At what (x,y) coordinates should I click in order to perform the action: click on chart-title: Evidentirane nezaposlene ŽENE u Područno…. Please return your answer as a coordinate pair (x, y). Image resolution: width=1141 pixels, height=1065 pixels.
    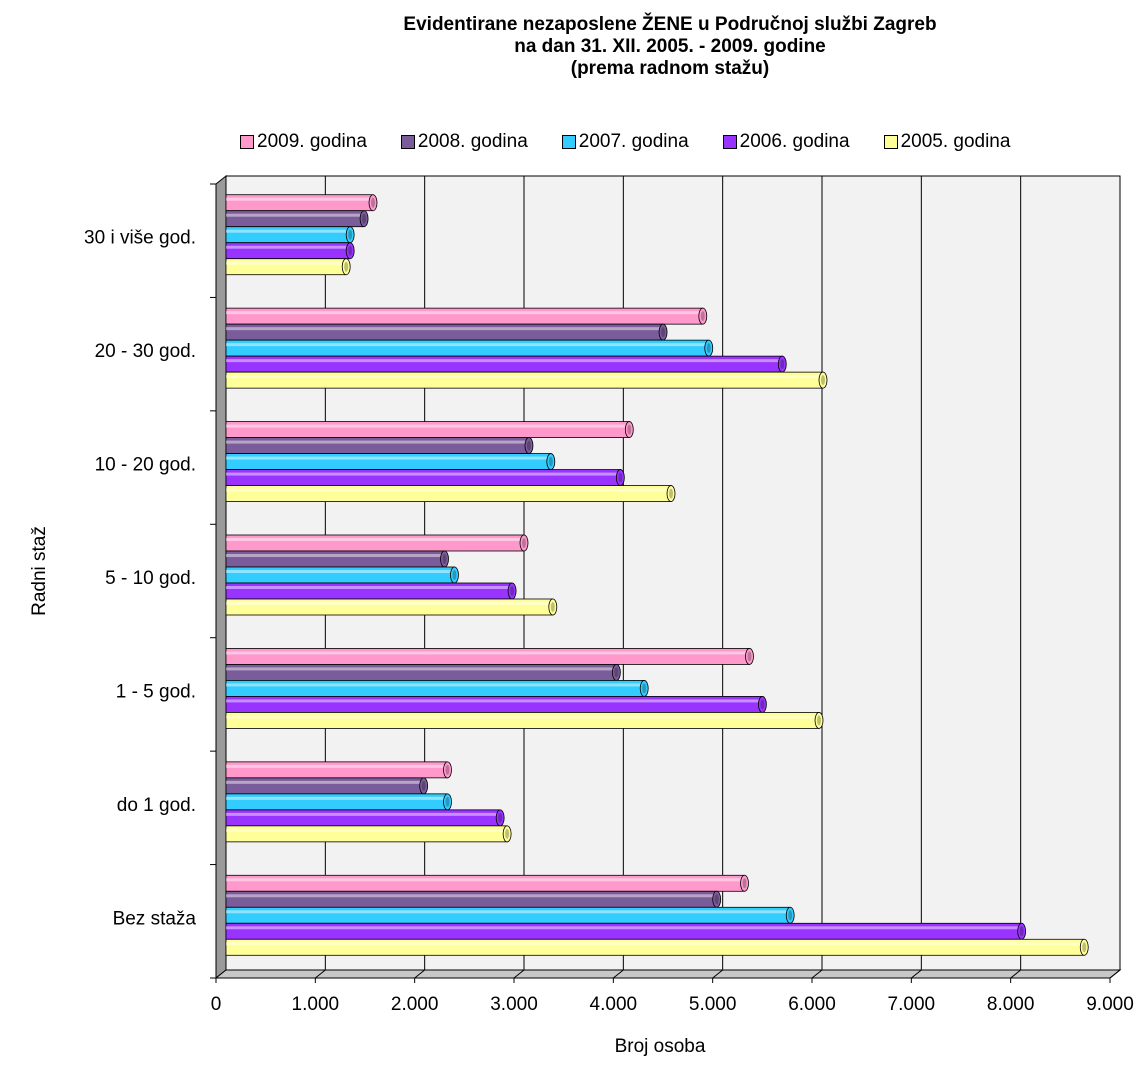
    Looking at the image, I should click on (670, 47).